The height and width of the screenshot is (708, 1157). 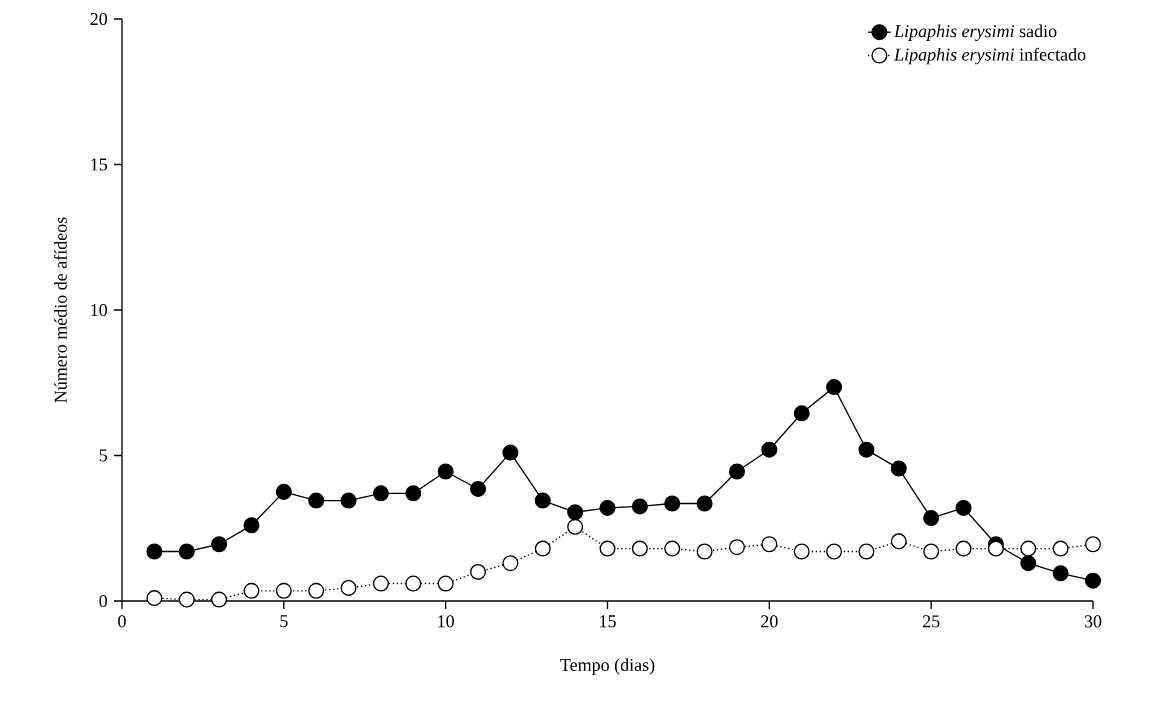 I want to click on y-axis-title: Número médio de afídeos, so click(x=60, y=310).